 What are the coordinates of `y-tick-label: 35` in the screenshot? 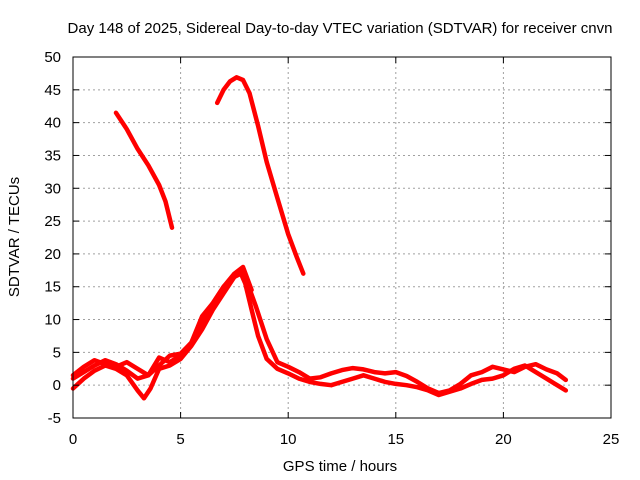 It's located at (52, 155).